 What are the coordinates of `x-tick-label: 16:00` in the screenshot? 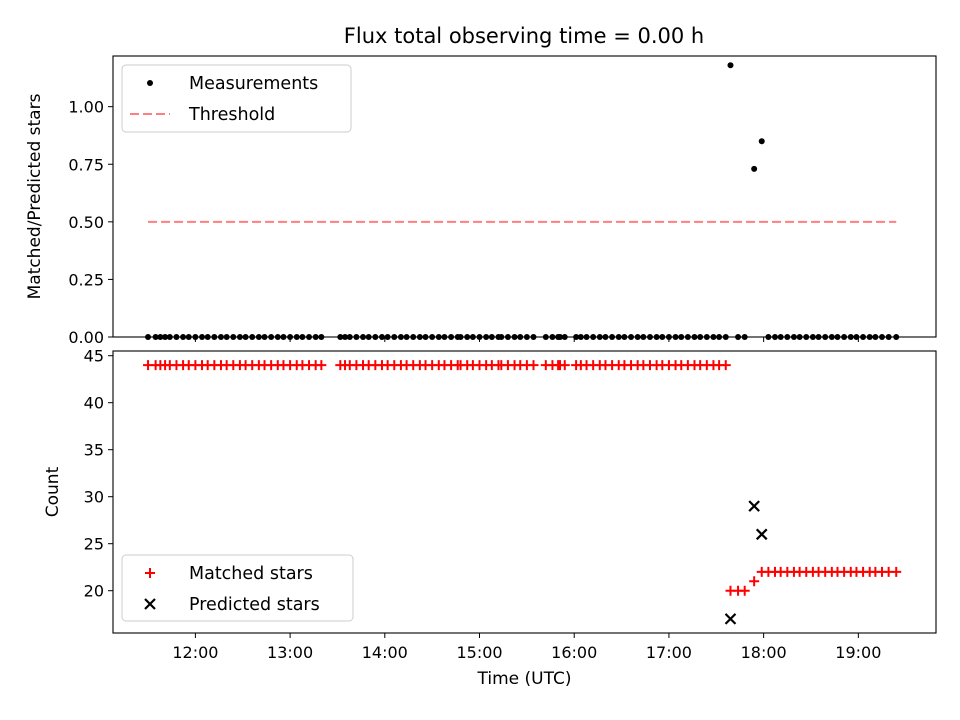 It's located at (574, 652).